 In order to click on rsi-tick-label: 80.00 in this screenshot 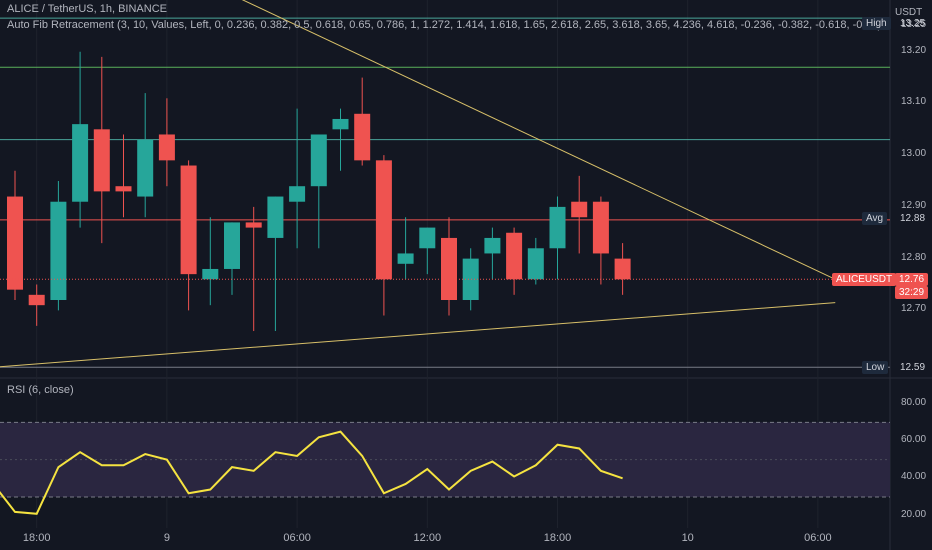, I will do `click(914, 402)`.